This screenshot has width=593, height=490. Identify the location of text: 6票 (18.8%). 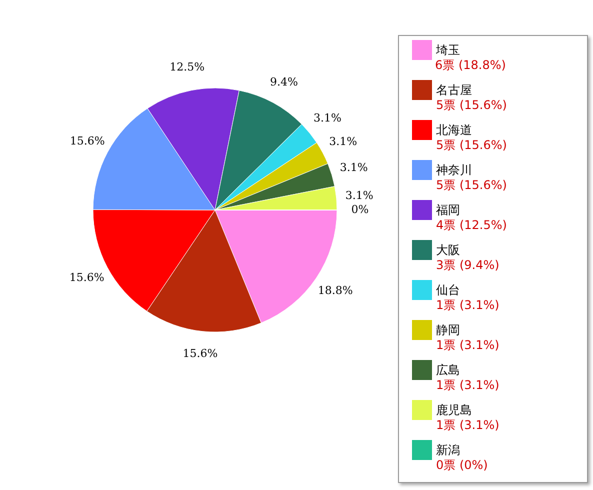
(470, 65).